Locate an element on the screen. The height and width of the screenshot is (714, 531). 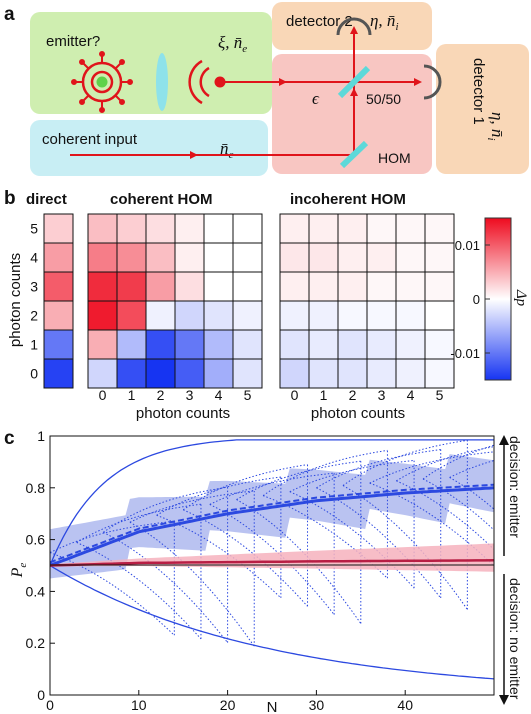
plot-x-axis-label: N is located at coordinates (272, 706).